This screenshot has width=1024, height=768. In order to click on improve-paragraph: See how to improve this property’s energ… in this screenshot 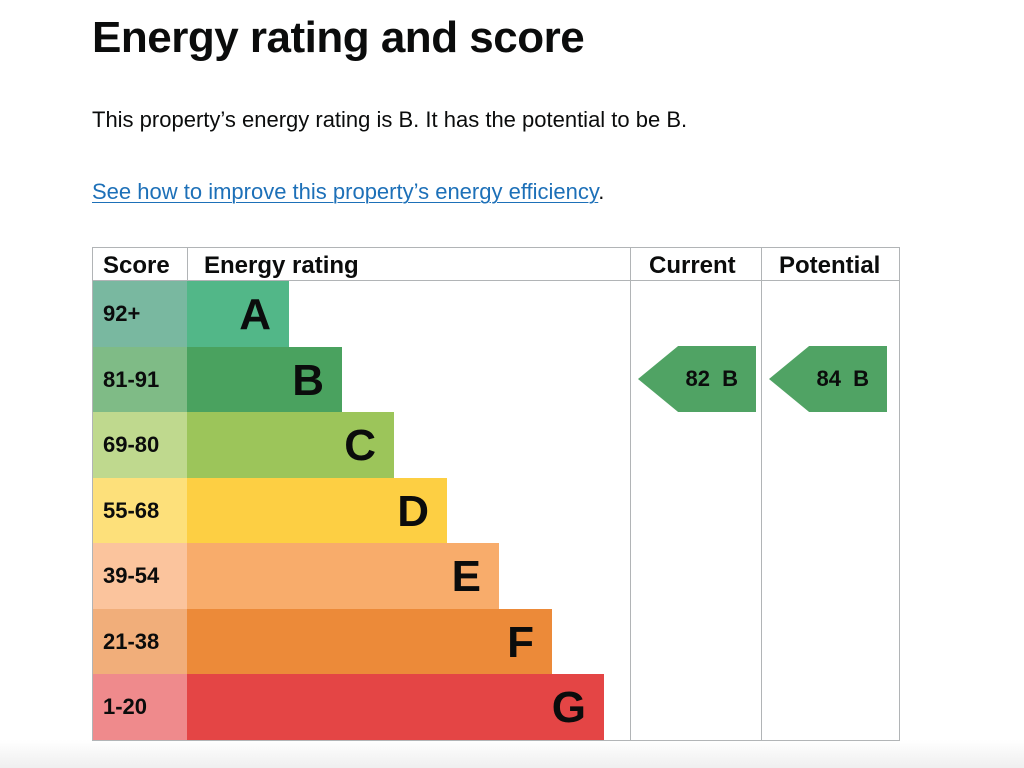, I will do `click(348, 192)`.